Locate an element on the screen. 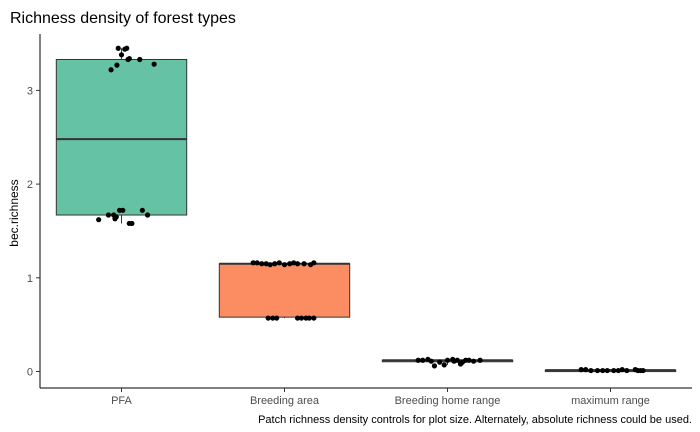  x-tick-label: maximum range is located at coordinates (610, 401).